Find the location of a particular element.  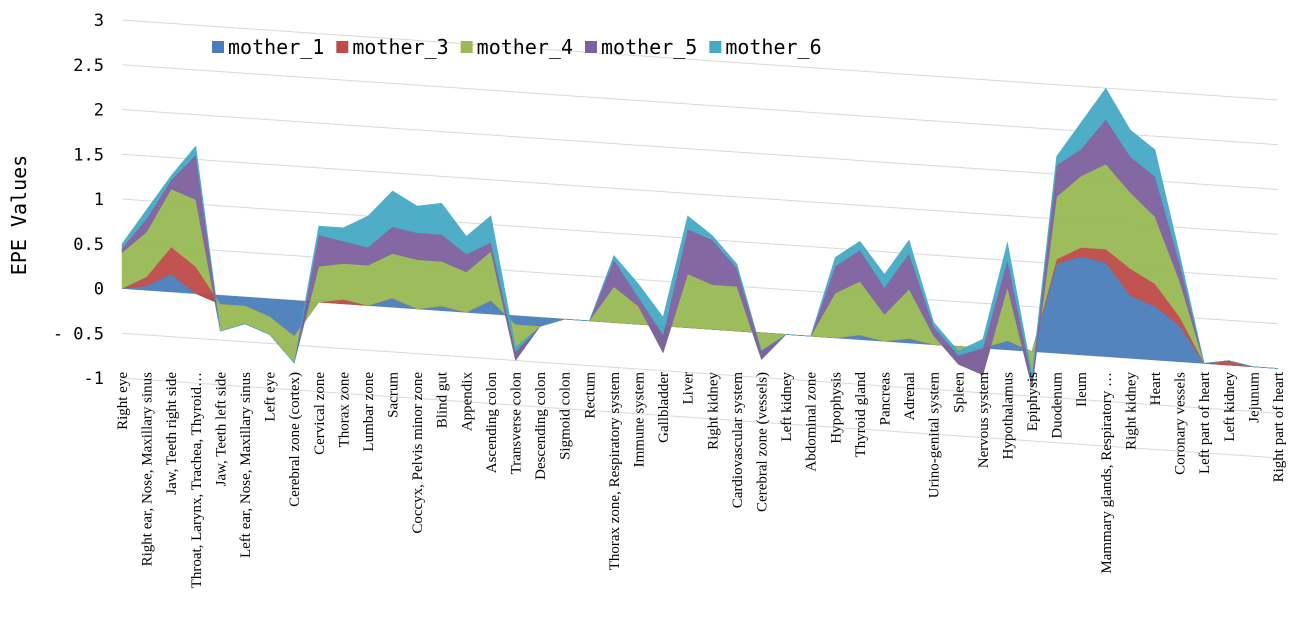

y-tick-label: 0.5 is located at coordinates (88, 245).